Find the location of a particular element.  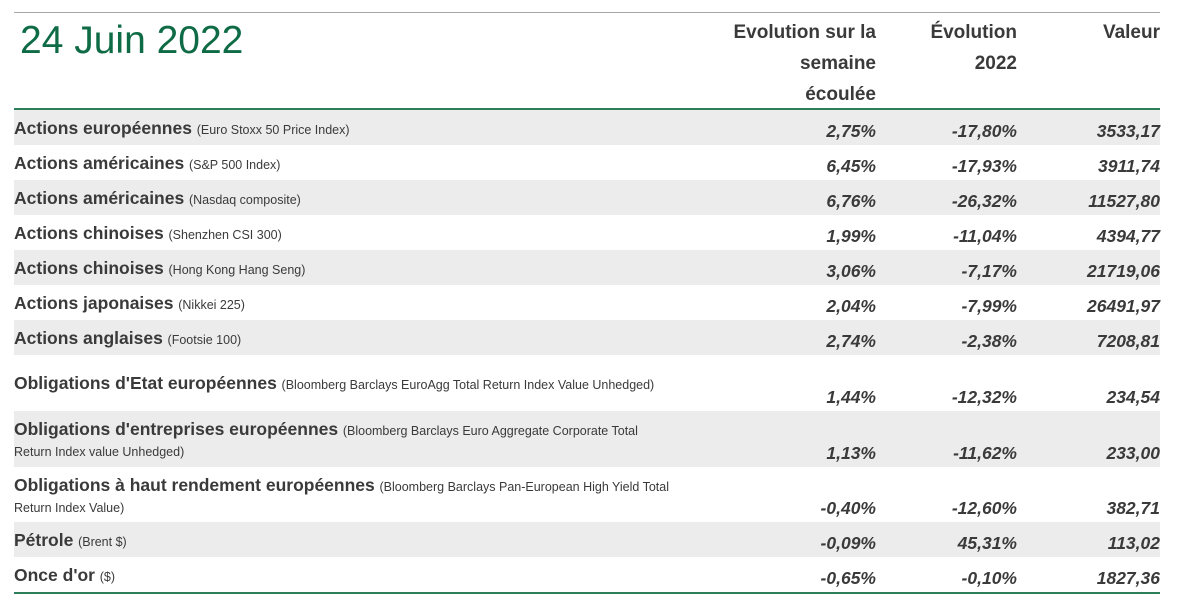

row-ytd-change: -11,62% is located at coordinates (985, 453).